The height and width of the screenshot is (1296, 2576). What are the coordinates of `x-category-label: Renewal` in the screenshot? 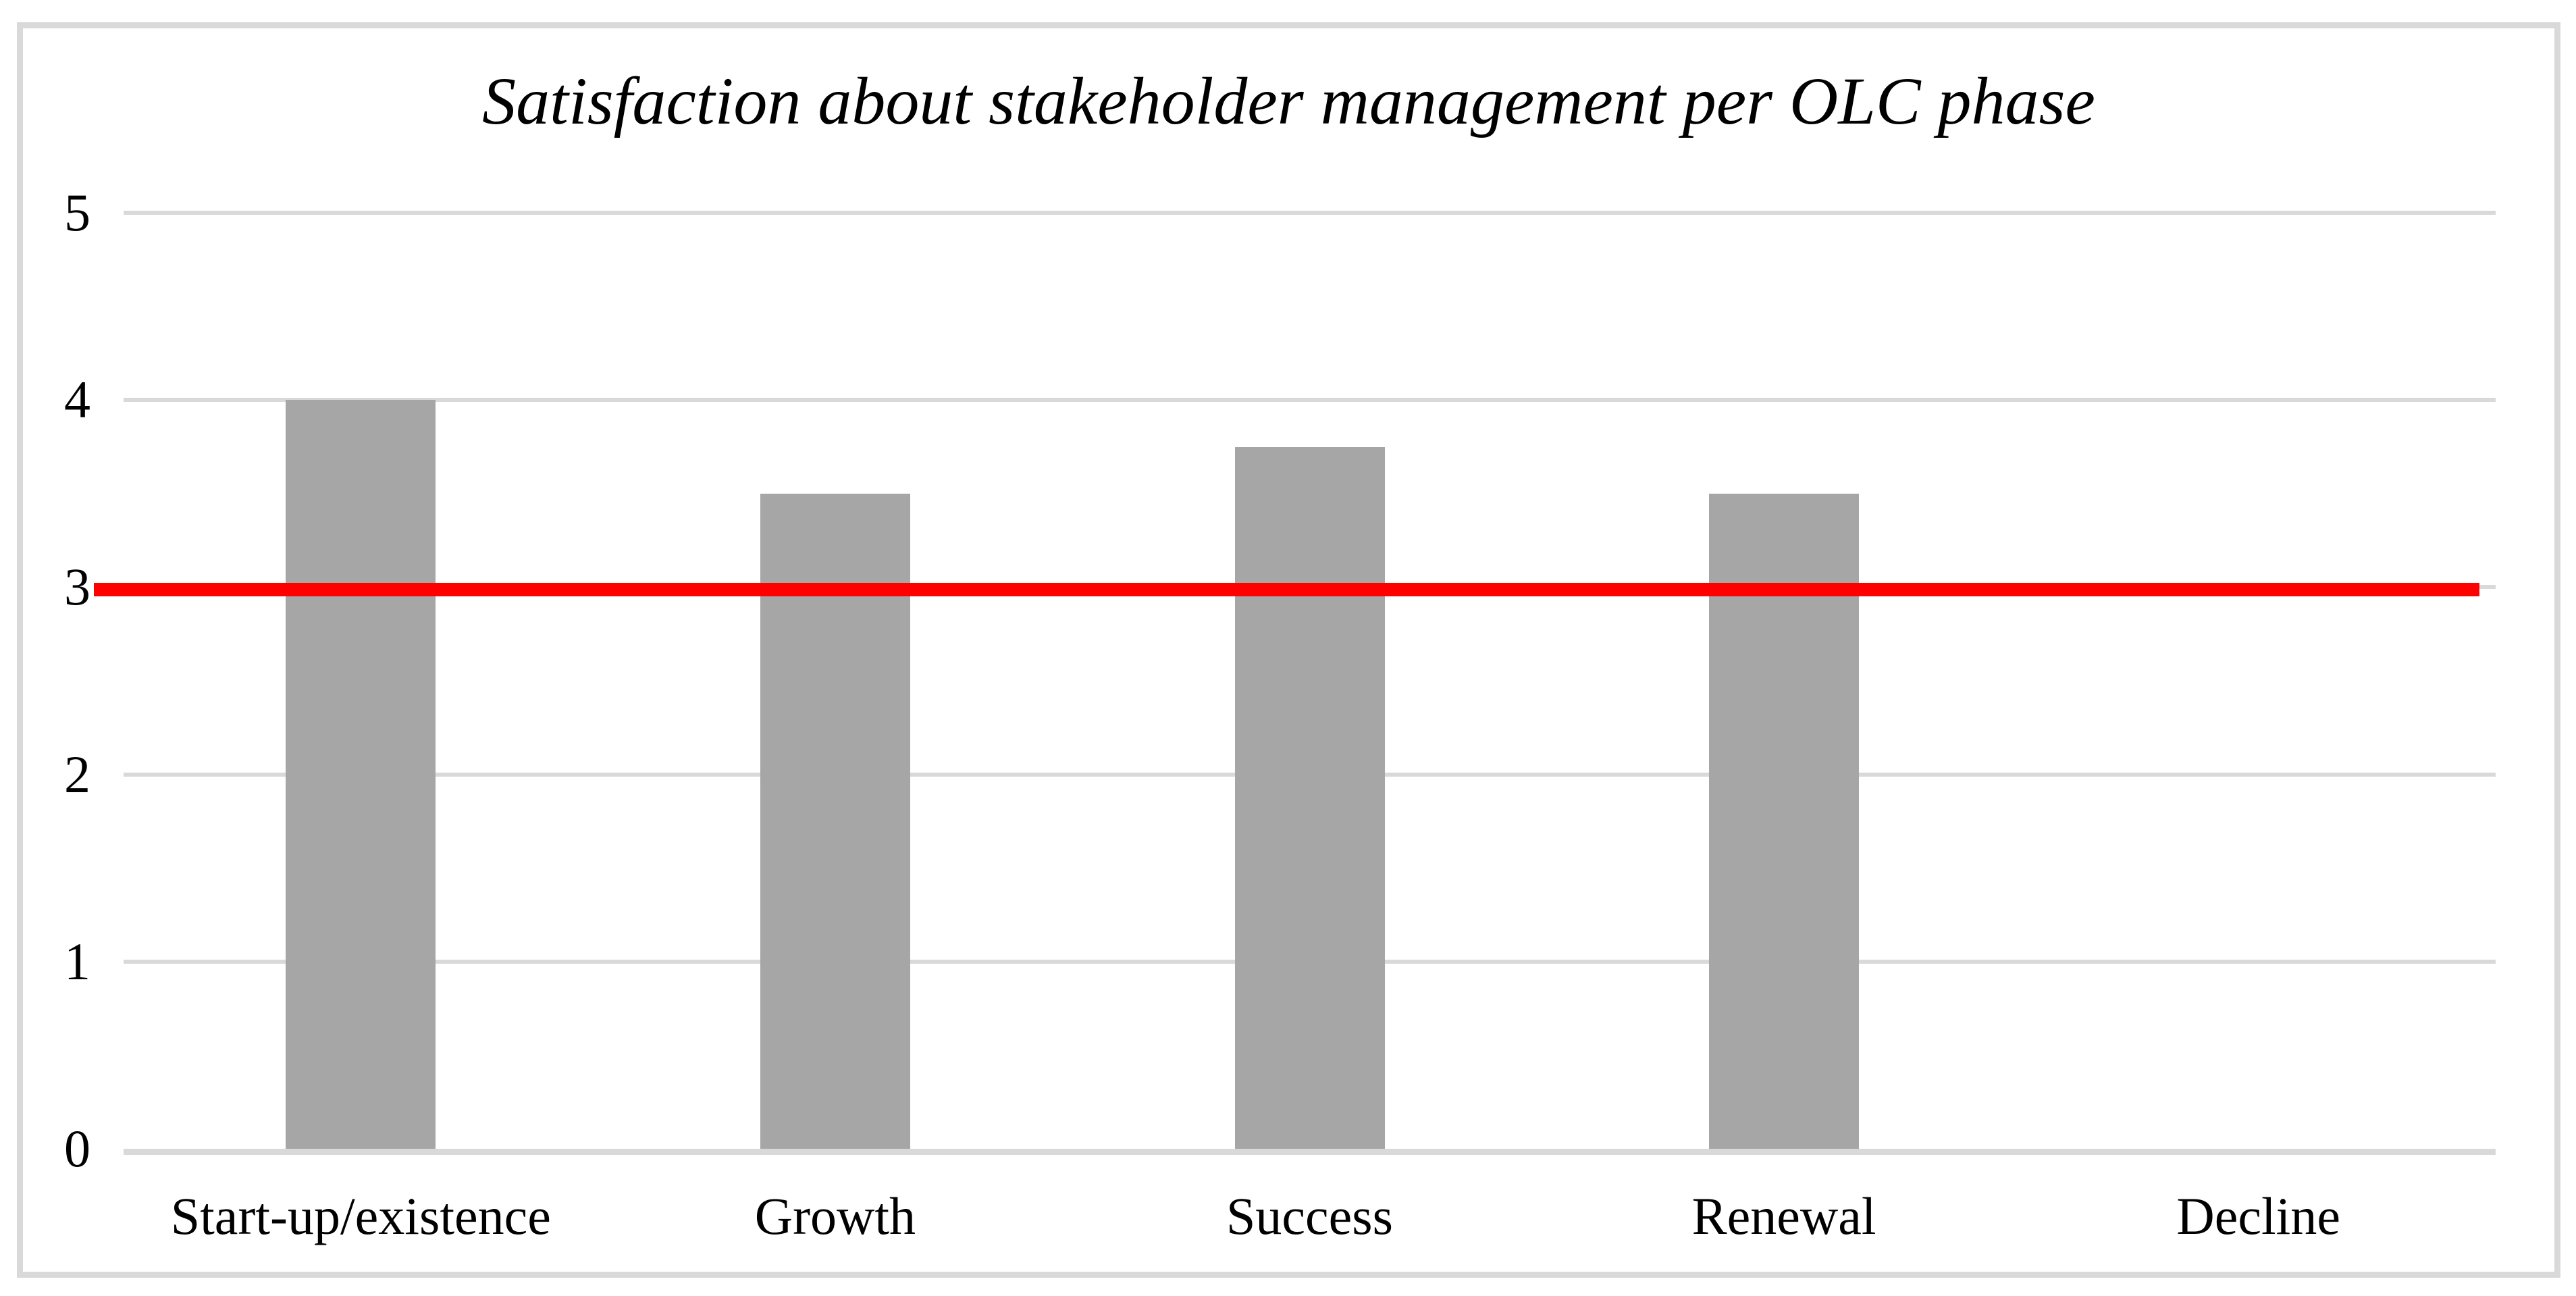 It's located at (1783, 1216).